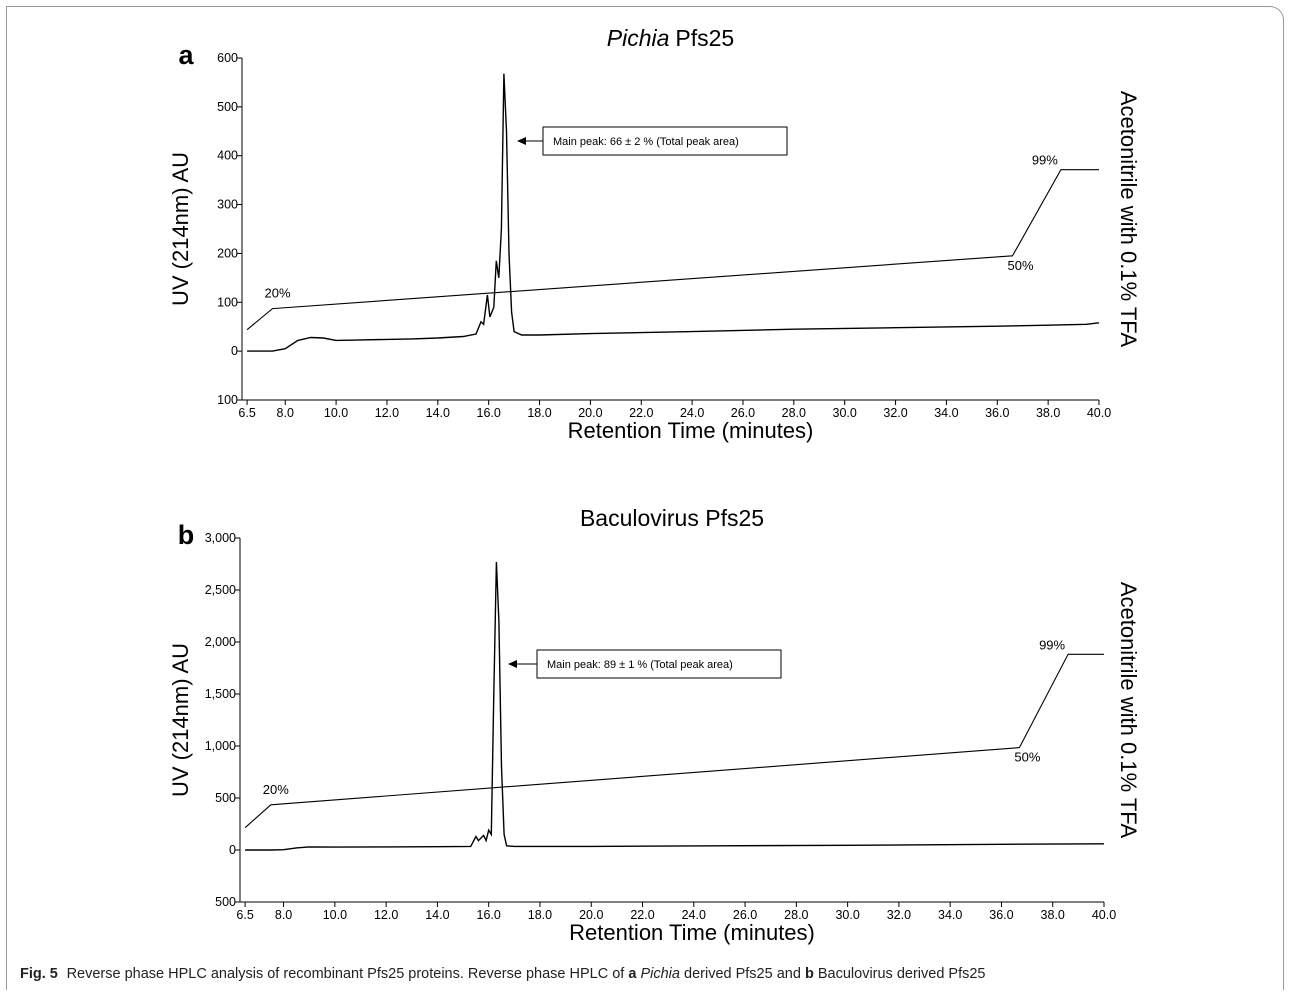  I want to click on chart-title: Baculovirus Pfs25, so click(672, 518).